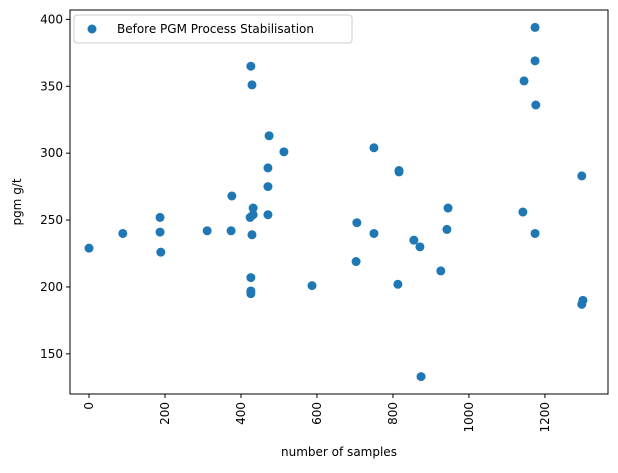  What do you see at coordinates (55, 186) in the screenshot?
I see `y-axis-ticks: 150 200 250 300 350 400` at bounding box center [55, 186].